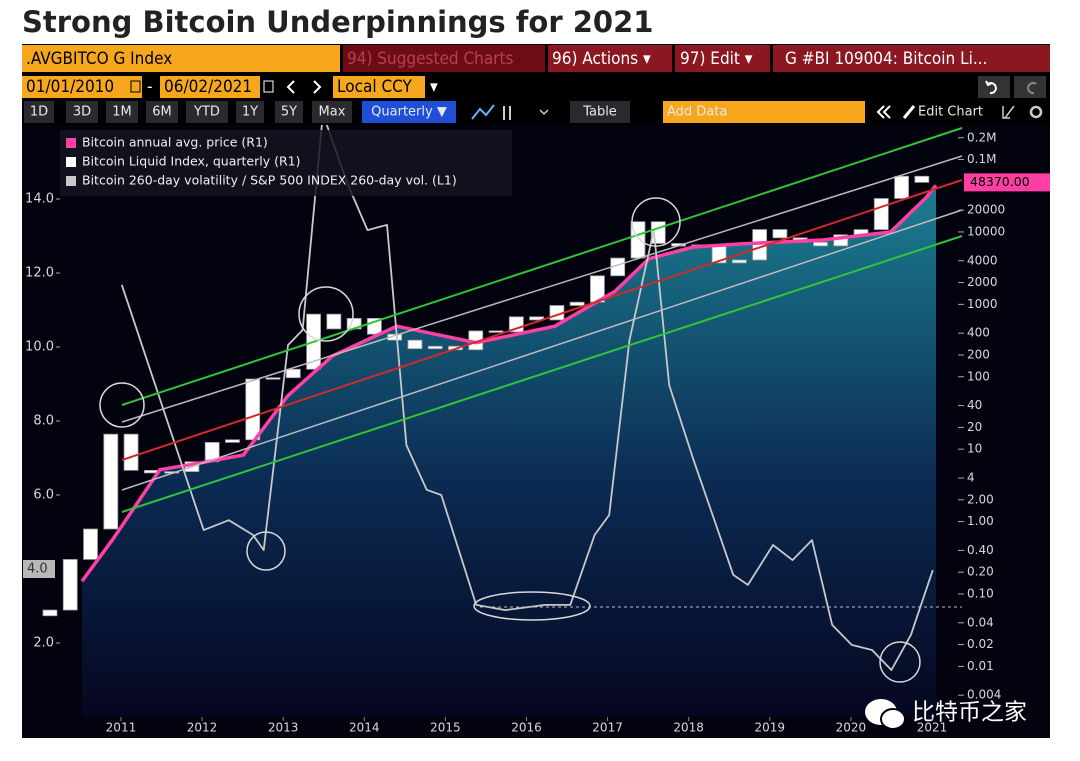 The height and width of the screenshot is (761, 1080). I want to click on legend-swatch, so click(71, 181).